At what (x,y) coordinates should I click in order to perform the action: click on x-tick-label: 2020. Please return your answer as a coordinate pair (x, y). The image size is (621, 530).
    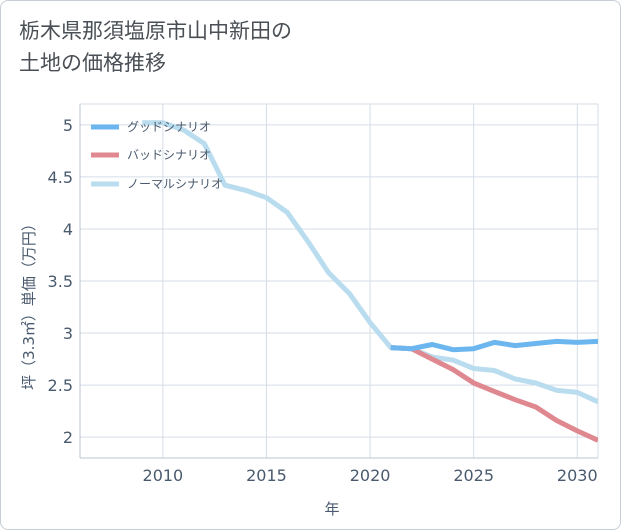
    Looking at the image, I should click on (370, 475).